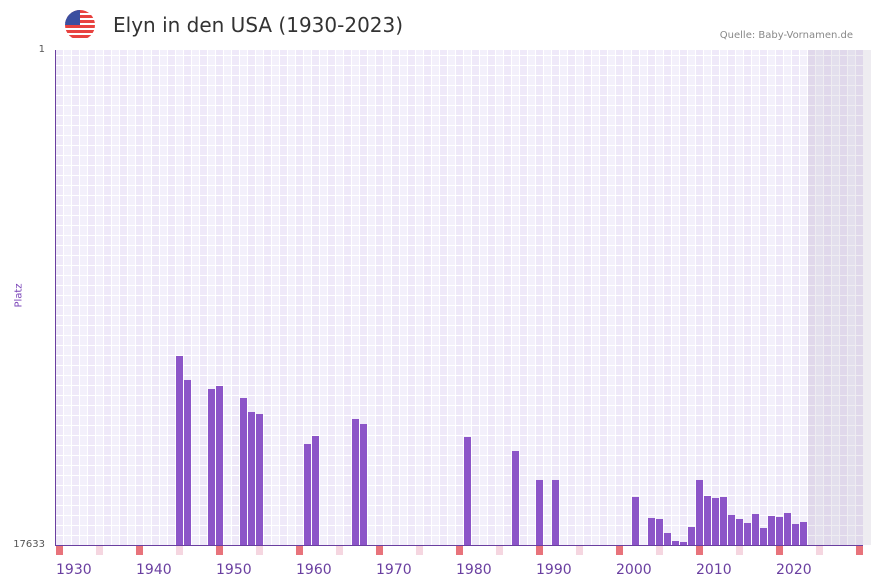 This screenshot has height=587, width=873. Describe the element at coordinates (803, 533) in the screenshot. I see `bar-2023` at that location.